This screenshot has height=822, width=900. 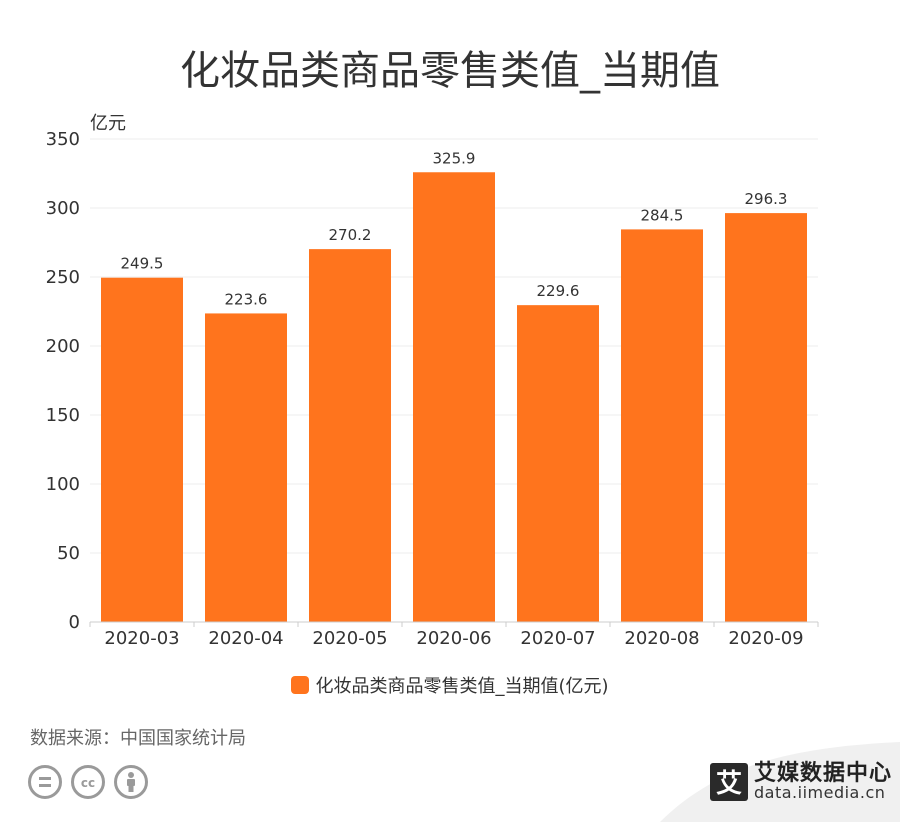 I want to click on x-tick-label: 2020-07, so click(x=557, y=638).